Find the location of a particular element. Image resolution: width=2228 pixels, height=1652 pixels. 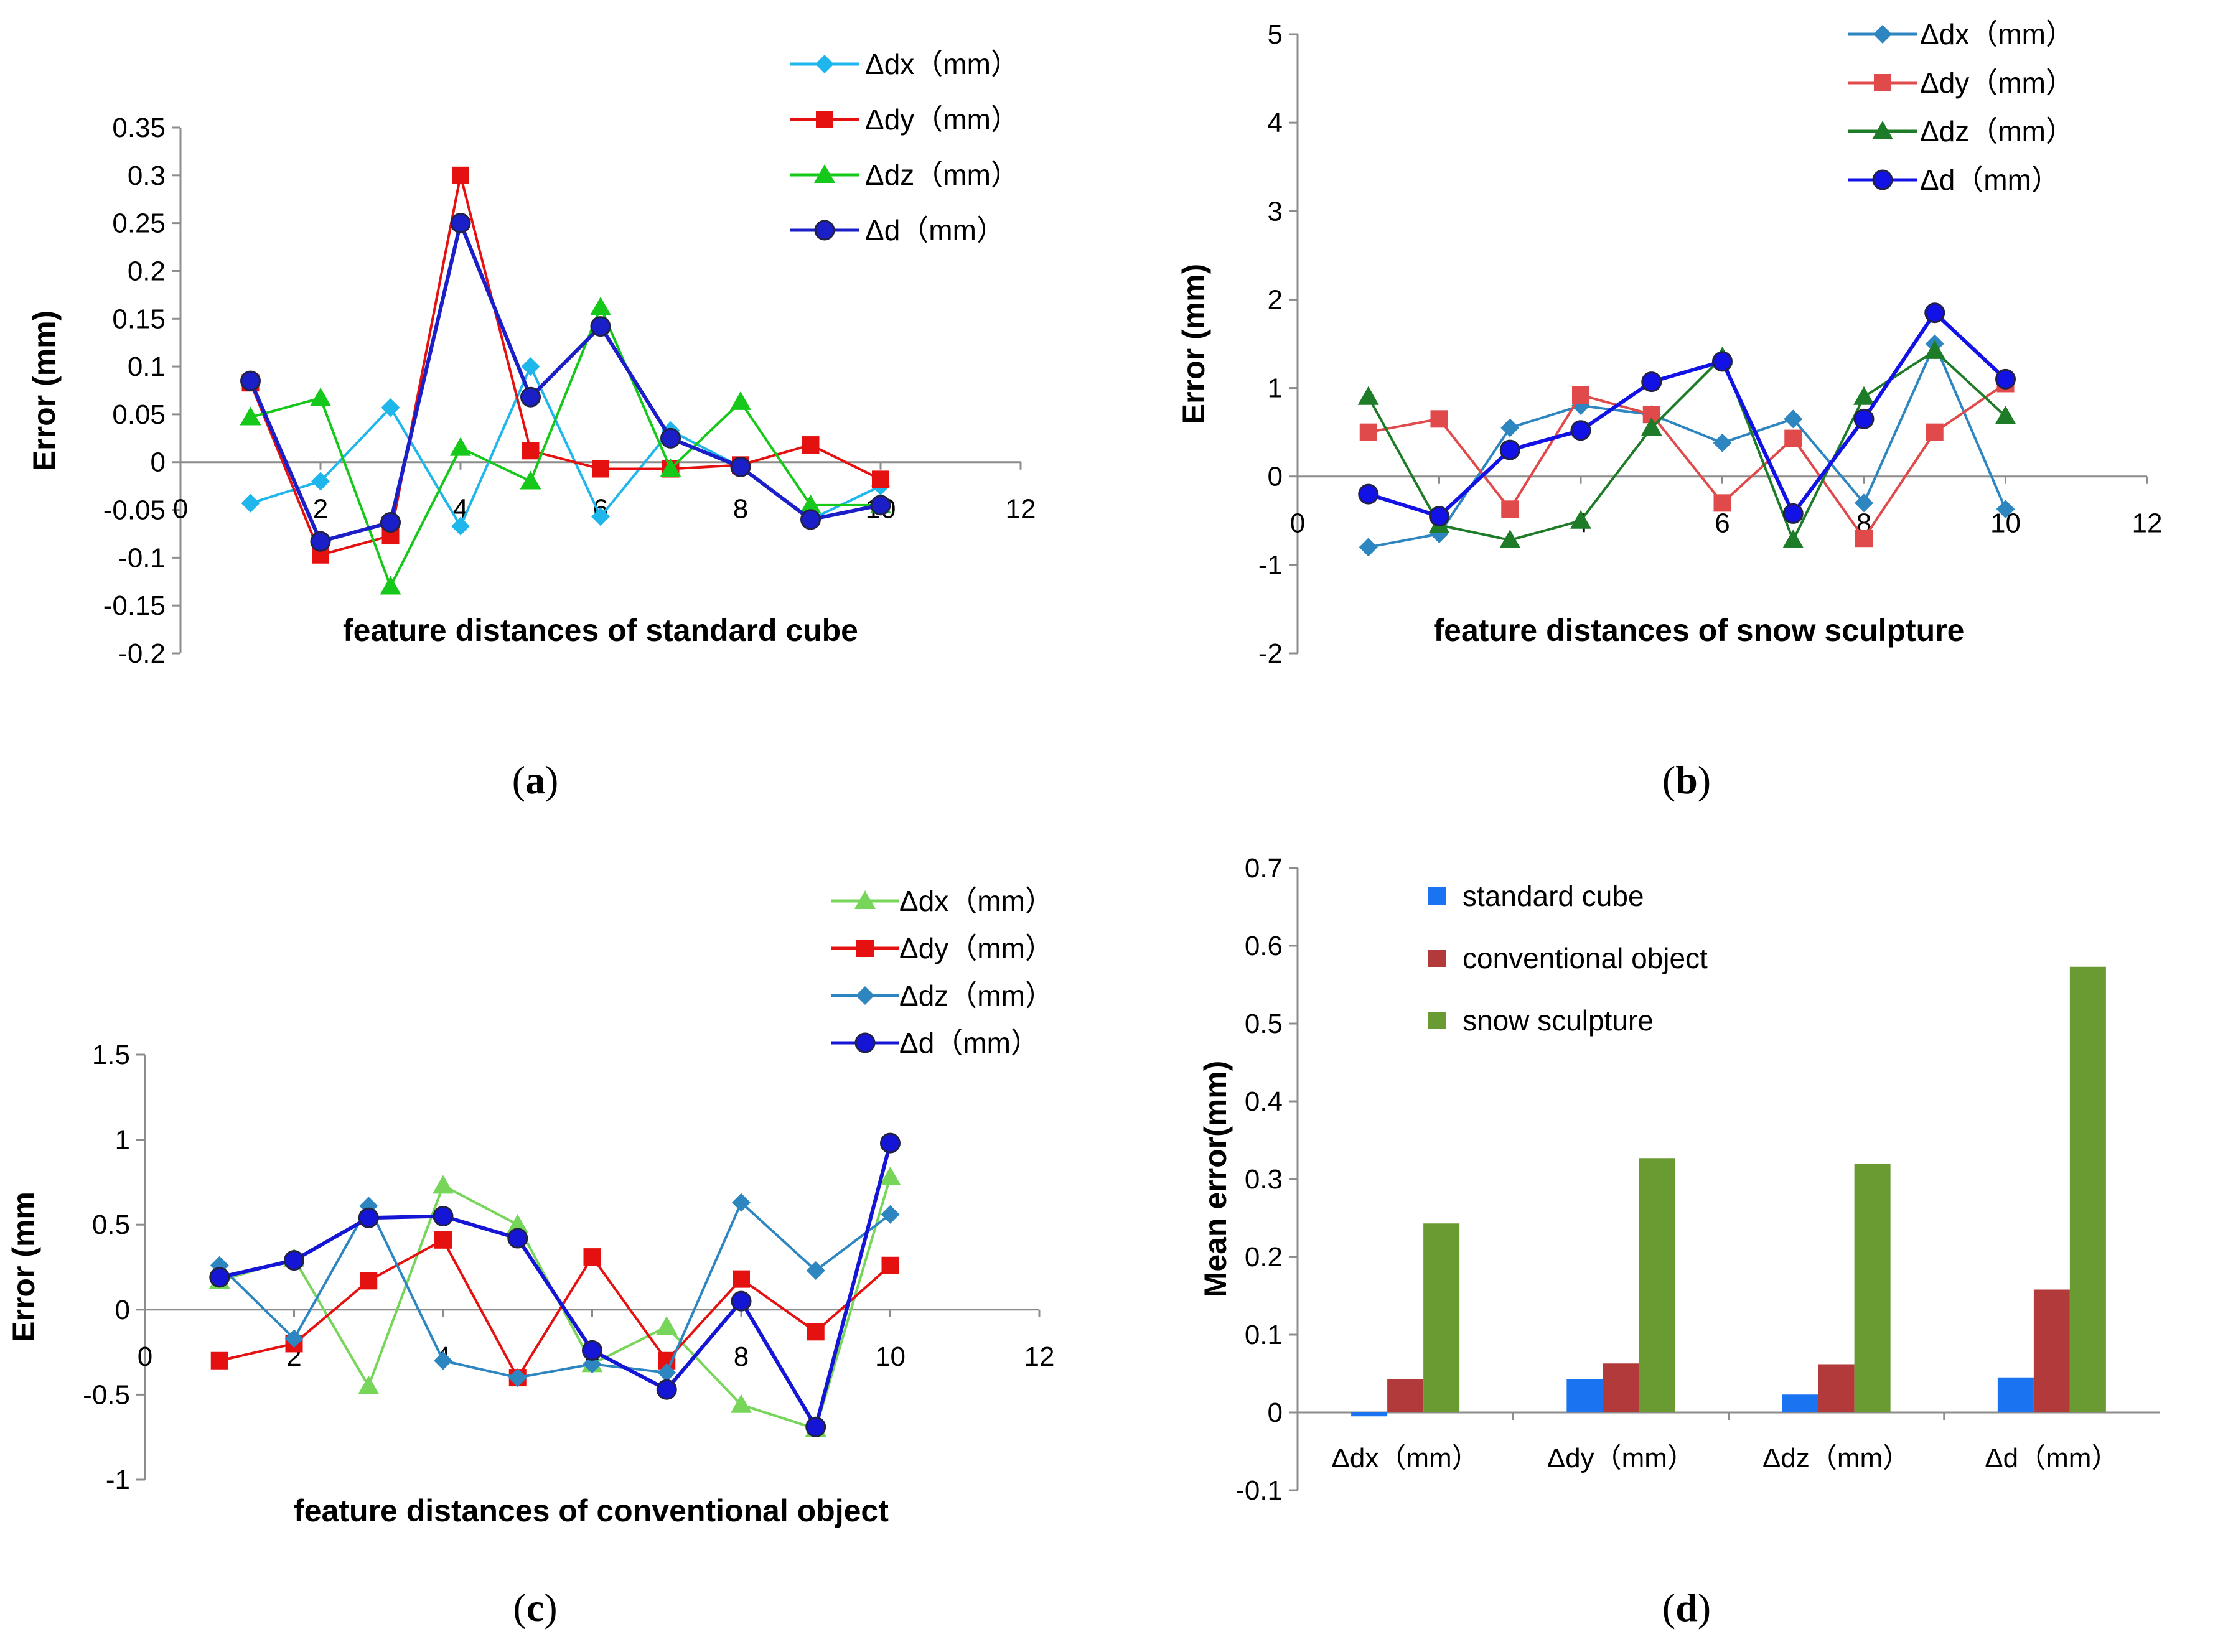

y-axis-title: Error (mm) is located at coordinates (44, 391).